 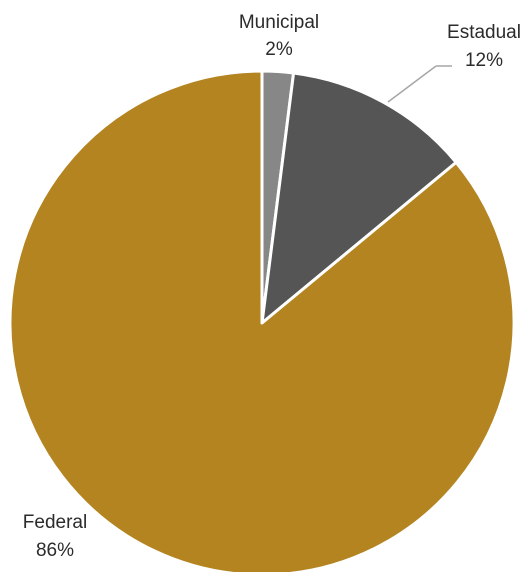 I want to click on label-municipal-name: Municipal, so click(x=279, y=22).